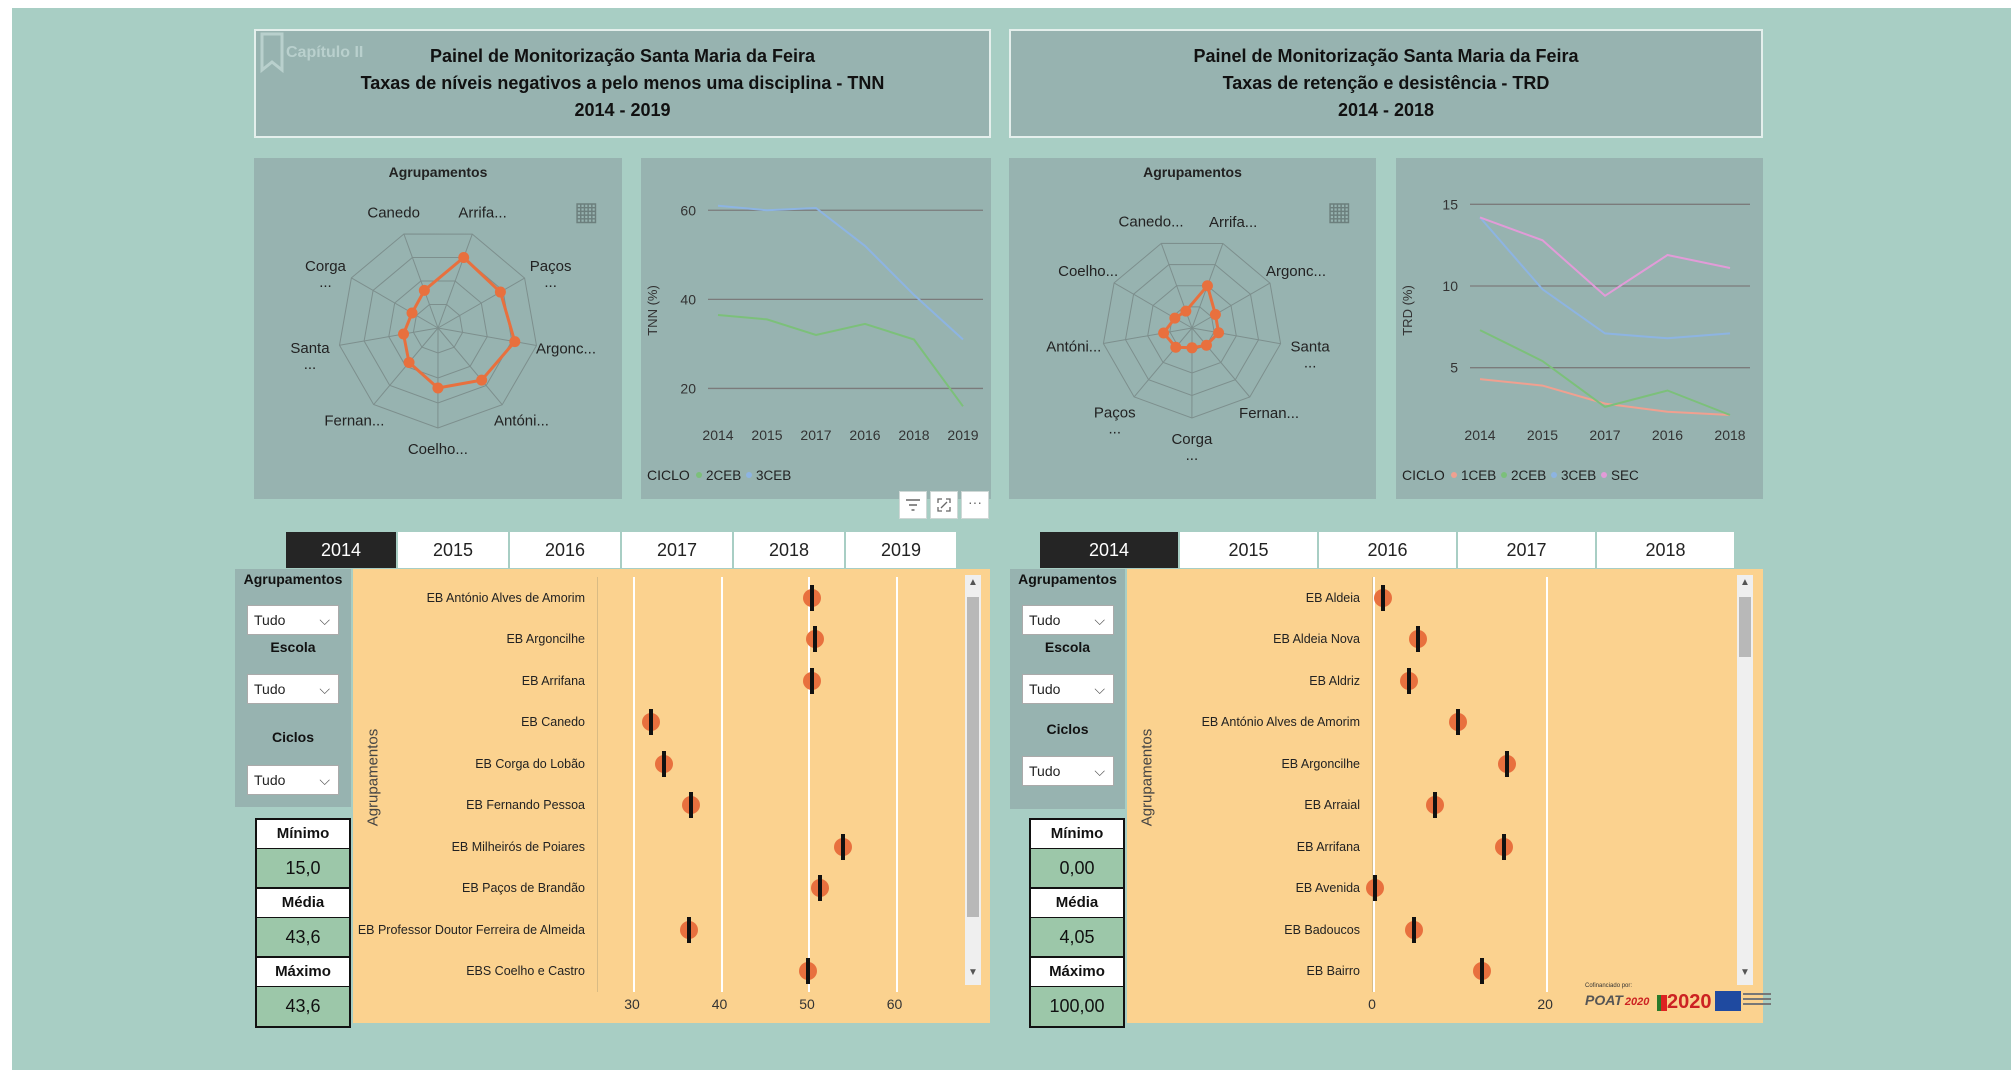  I want to click on card-minimo: Mínimo 0,00, so click(1077, 854).